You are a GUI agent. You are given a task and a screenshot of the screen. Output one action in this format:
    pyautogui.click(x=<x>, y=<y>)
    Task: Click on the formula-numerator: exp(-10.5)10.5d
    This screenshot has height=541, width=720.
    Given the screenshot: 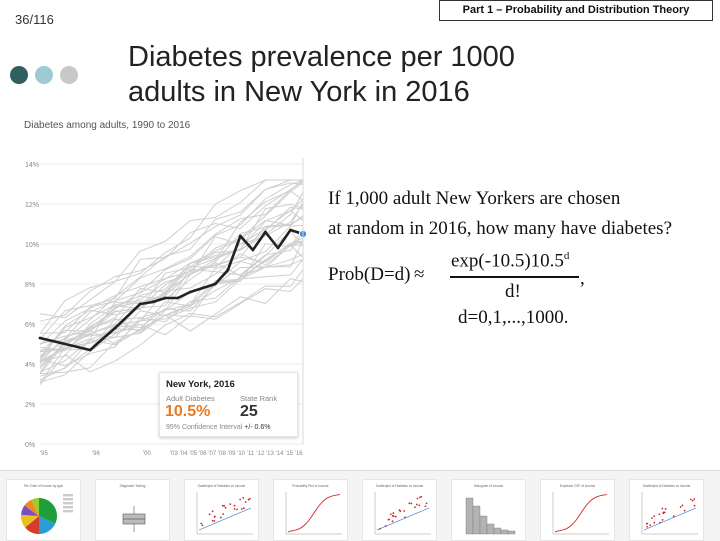 What is the action you would take?
    pyautogui.click(x=510, y=261)
    